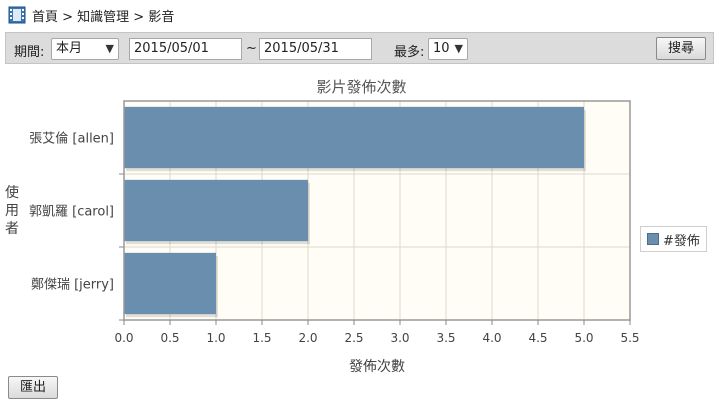  What do you see at coordinates (629, 338) in the screenshot?
I see `x-tick-label: 5.5` at bounding box center [629, 338].